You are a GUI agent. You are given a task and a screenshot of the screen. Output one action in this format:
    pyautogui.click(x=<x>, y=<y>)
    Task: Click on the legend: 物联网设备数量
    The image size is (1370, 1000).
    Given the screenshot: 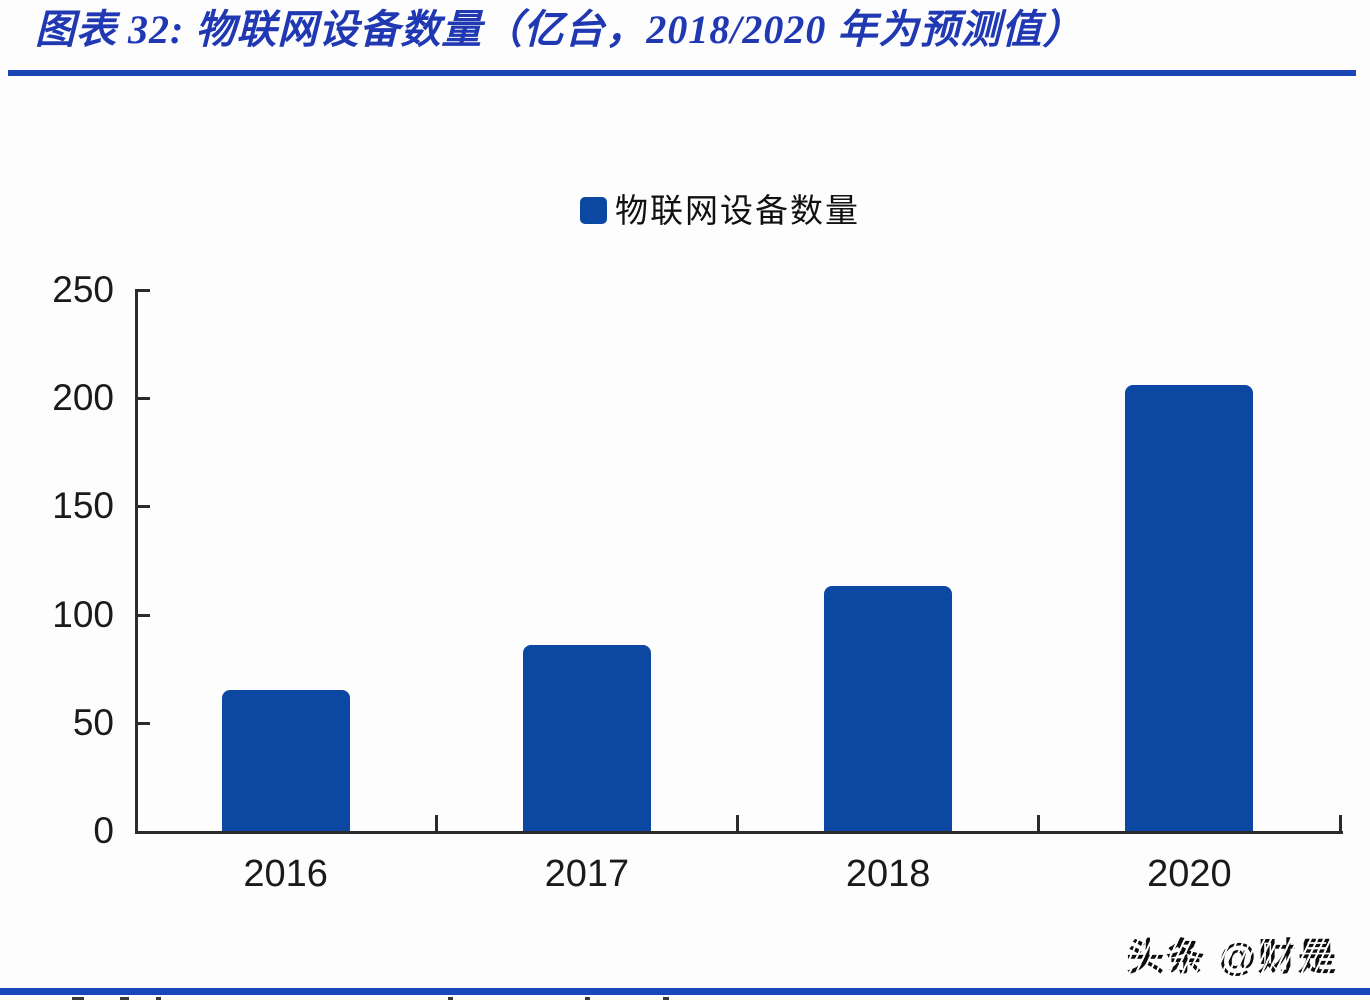 What is the action you would take?
    pyautogui.click(x=720, y=210)
    